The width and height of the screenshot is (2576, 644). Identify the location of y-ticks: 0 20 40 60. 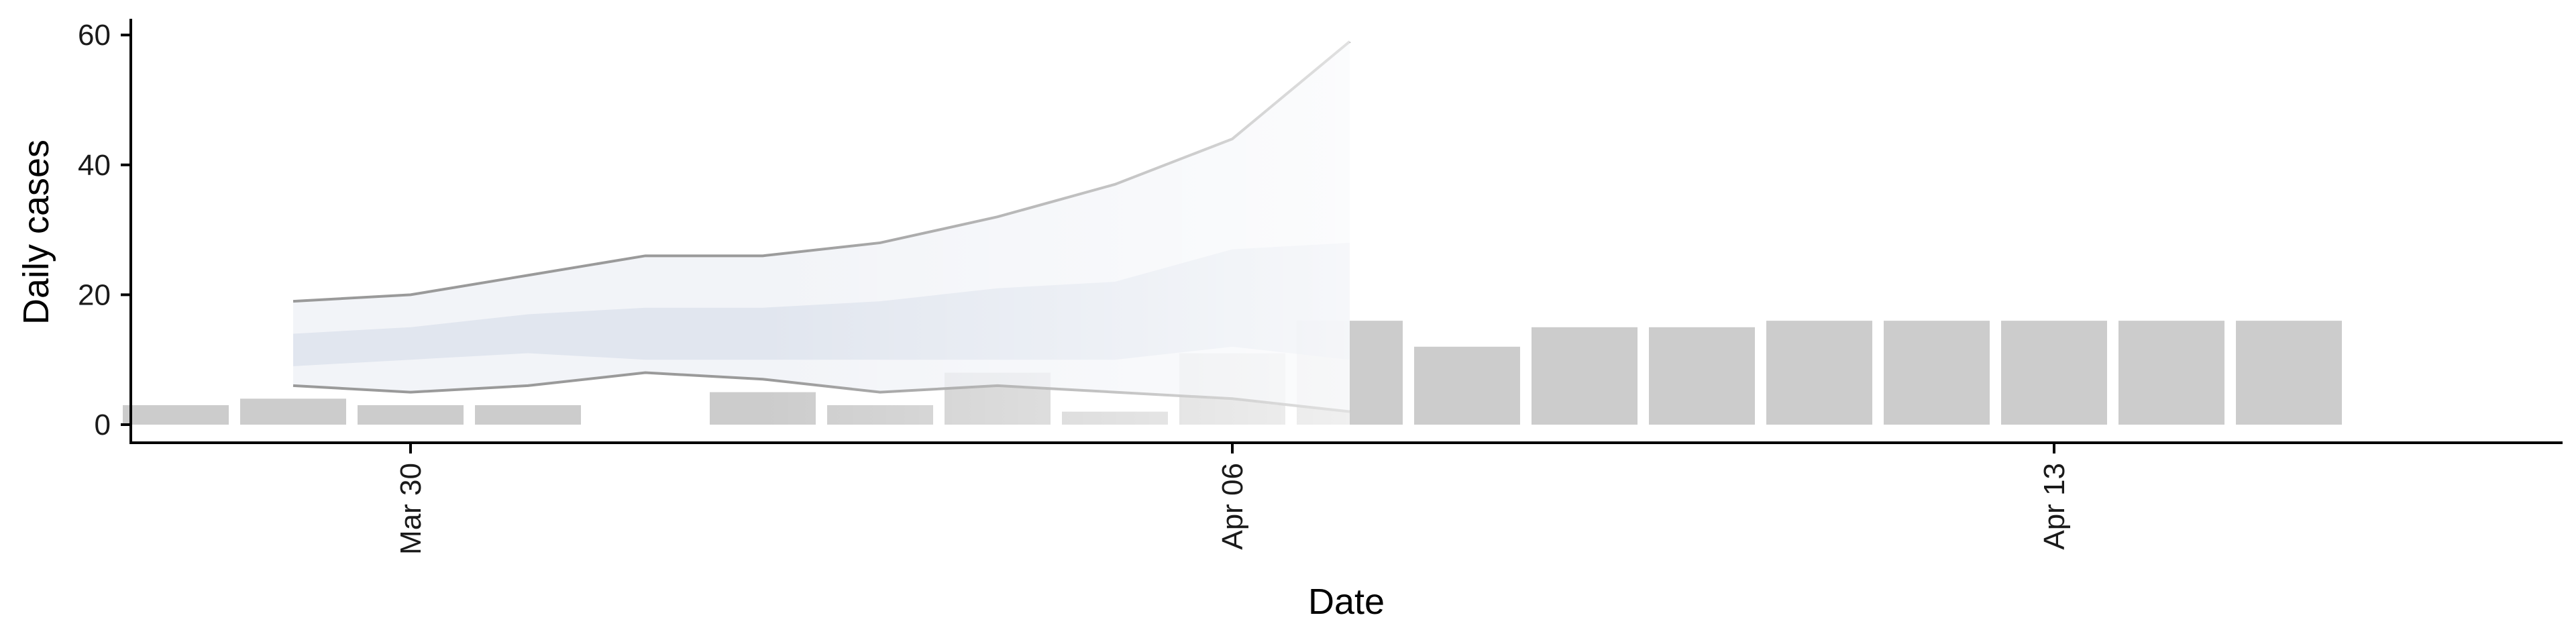
(104, 230).